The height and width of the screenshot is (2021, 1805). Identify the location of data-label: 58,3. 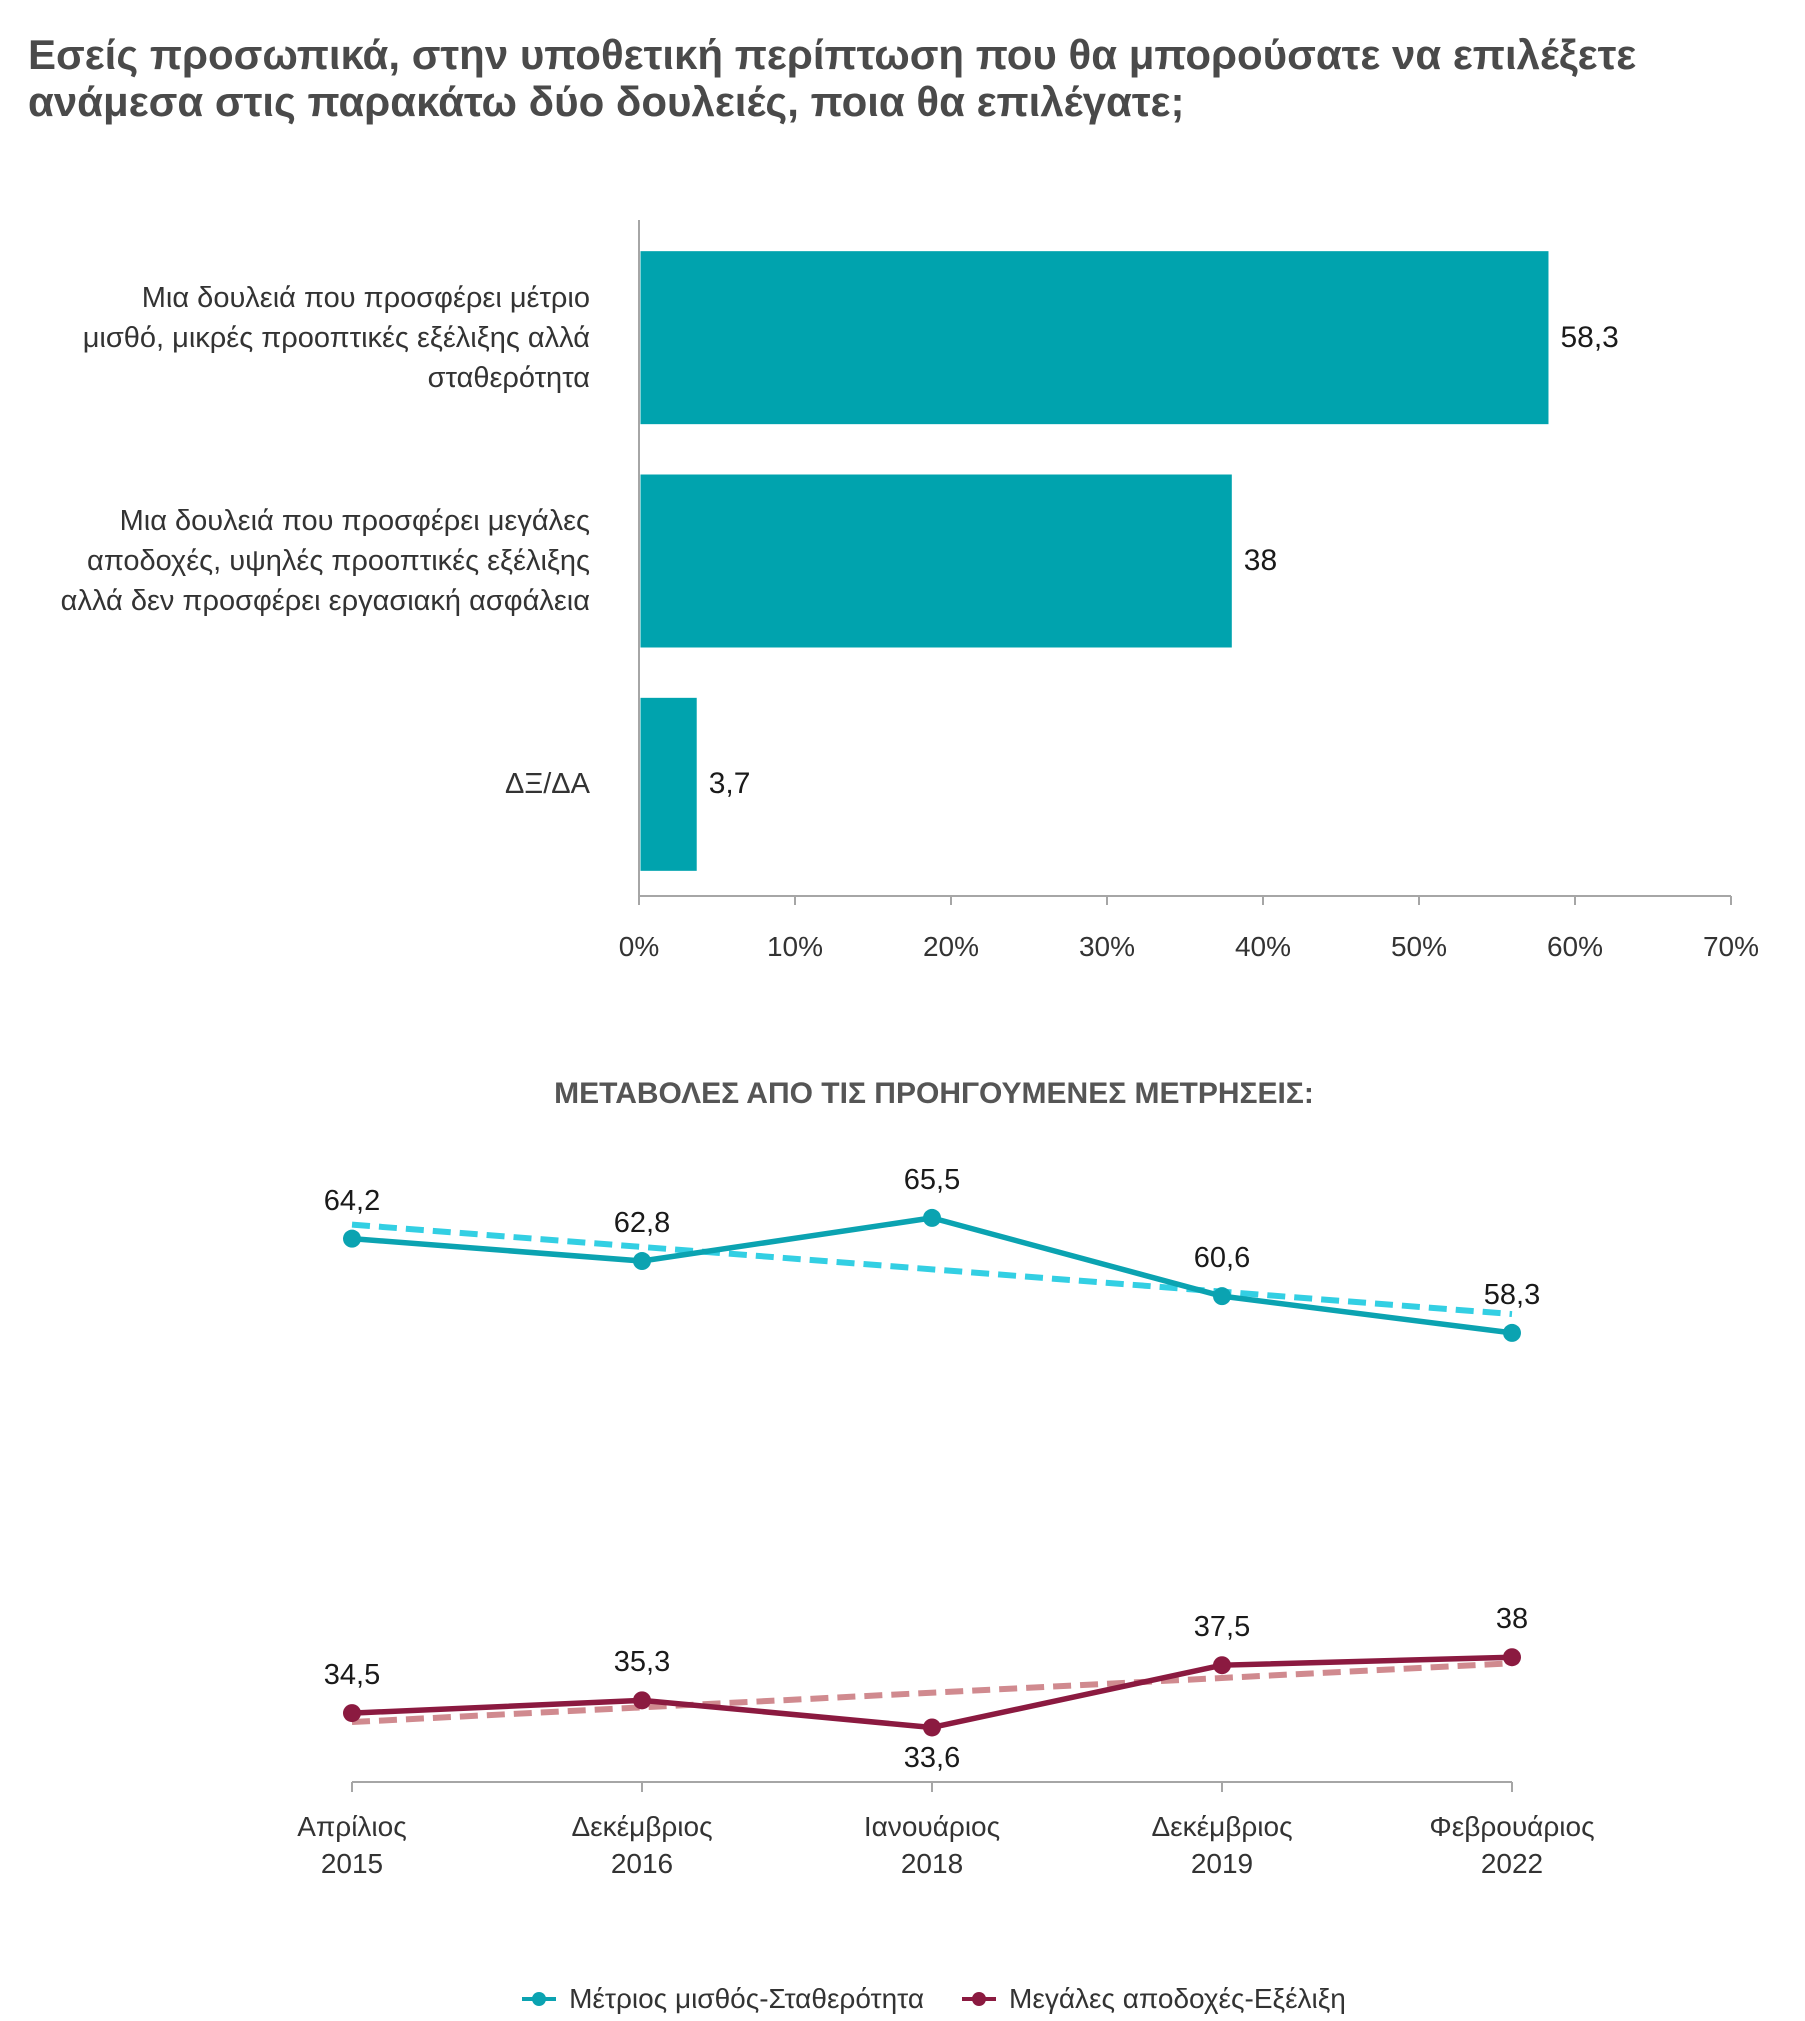
(1512, 1294).